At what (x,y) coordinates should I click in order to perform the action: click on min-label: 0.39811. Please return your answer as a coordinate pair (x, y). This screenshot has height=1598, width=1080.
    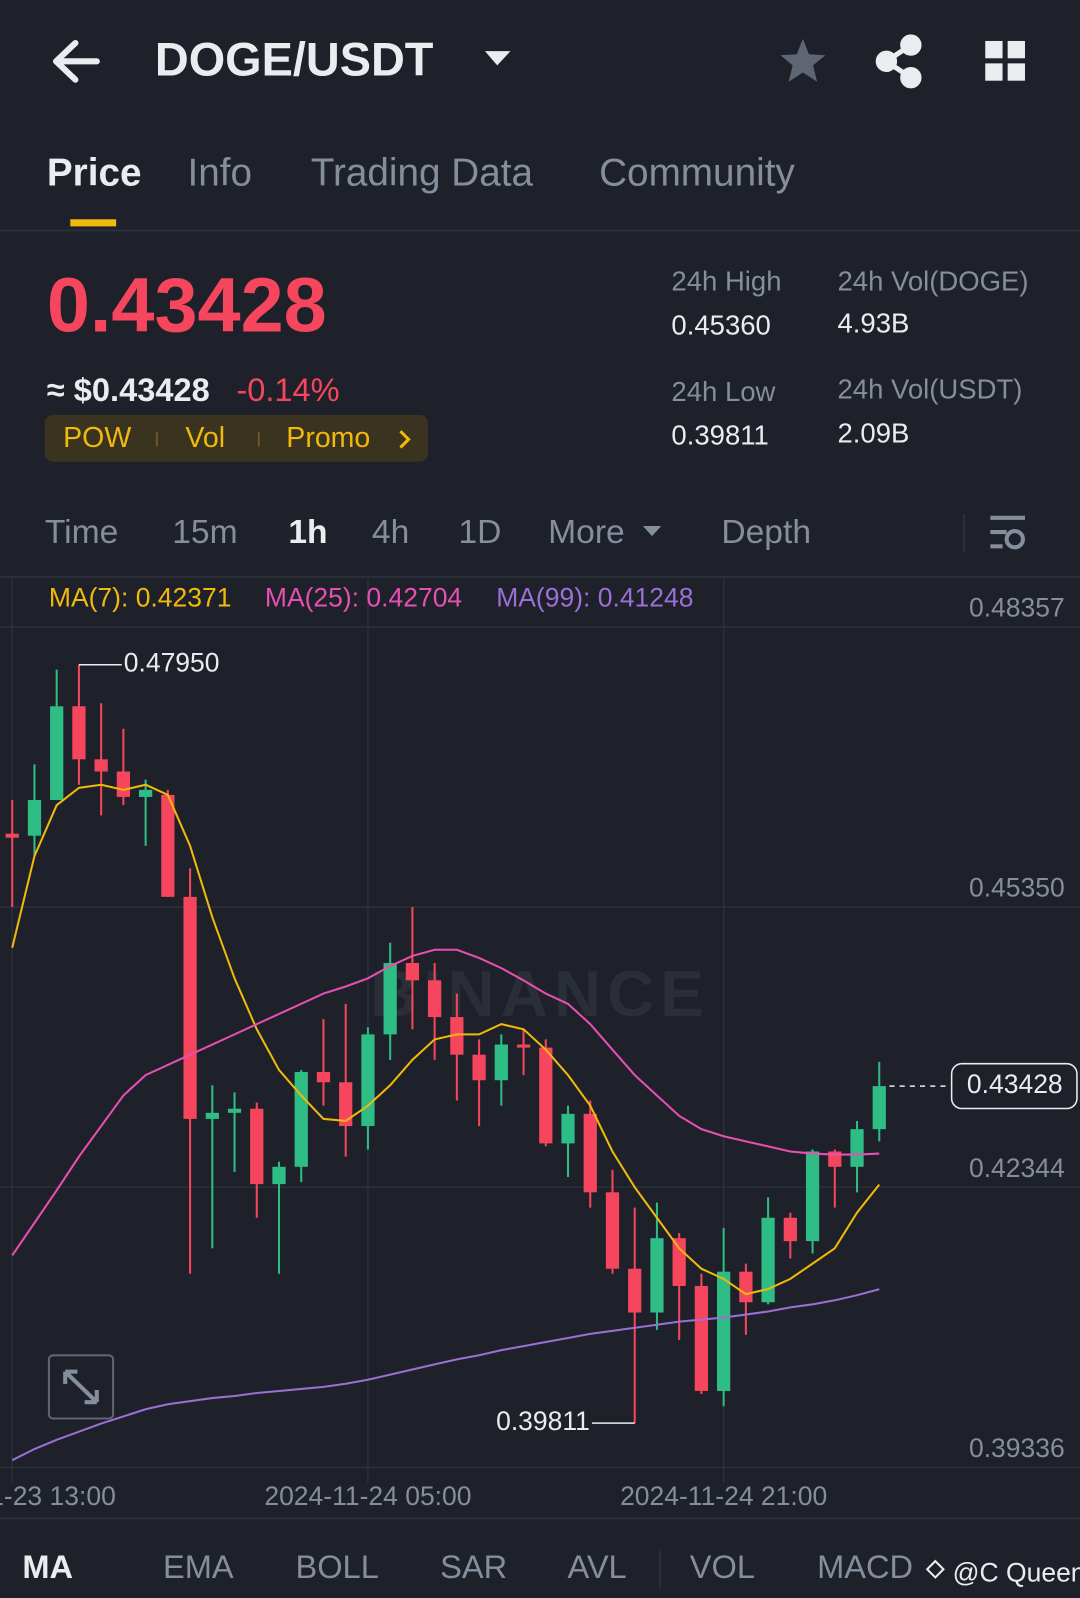
    Looking at the image, I should click on (543, 1421).